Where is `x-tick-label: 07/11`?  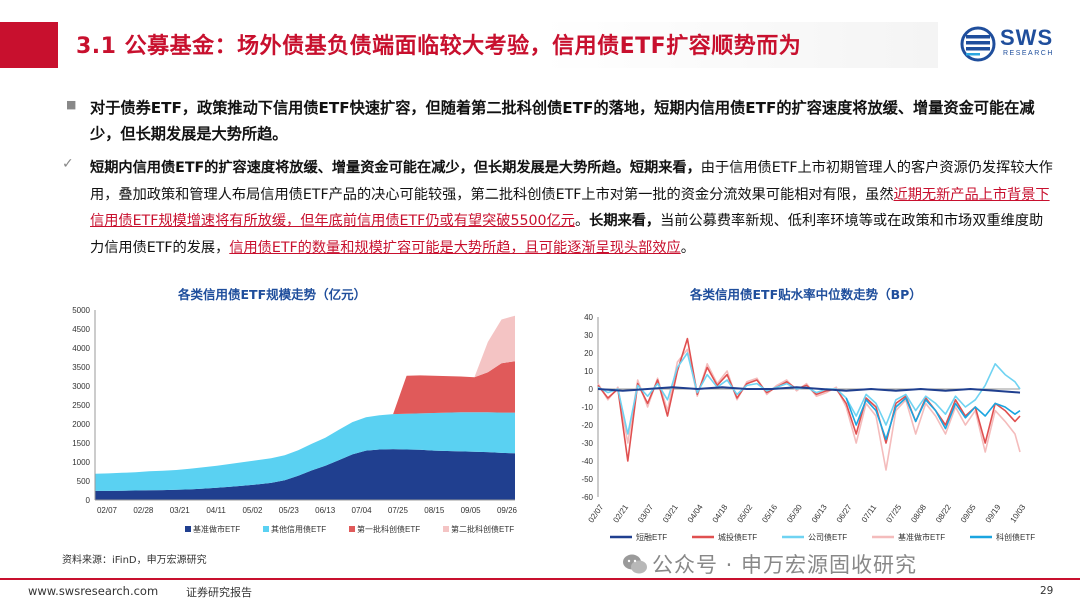 x-tick-label: 07/11 is located at coordinates (869, 514).